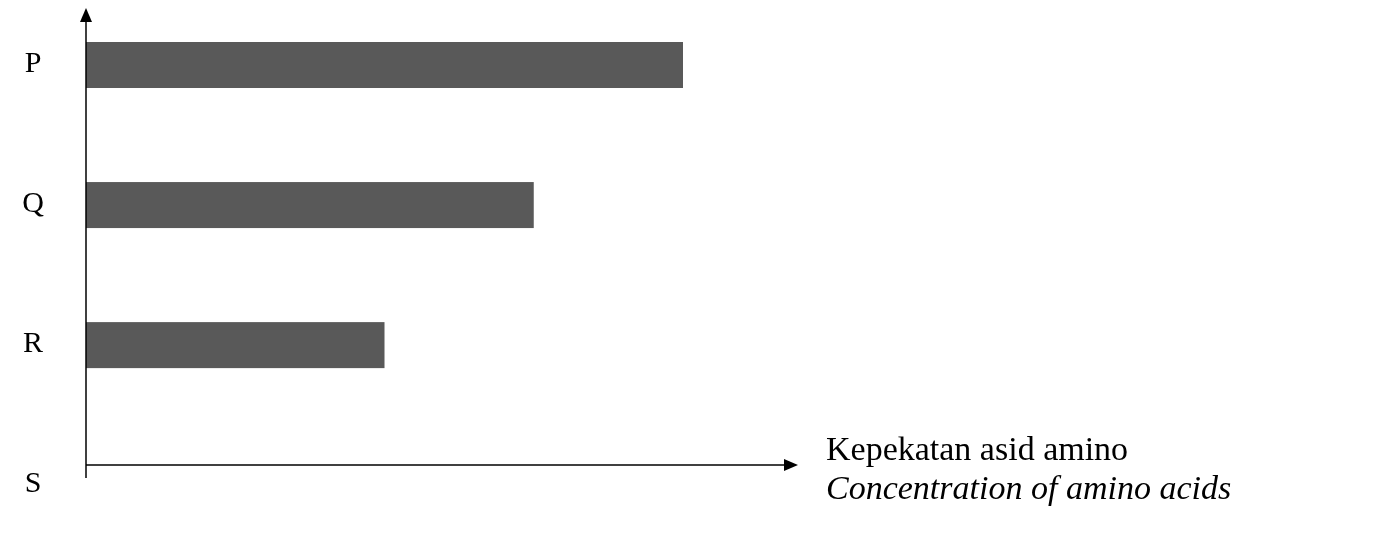 Image resolution: width=1397 pixels, height=535 pixels. Describe the element at coordinates (33, 482) in the screenshot. I see `y-tick-label: S` at that location.